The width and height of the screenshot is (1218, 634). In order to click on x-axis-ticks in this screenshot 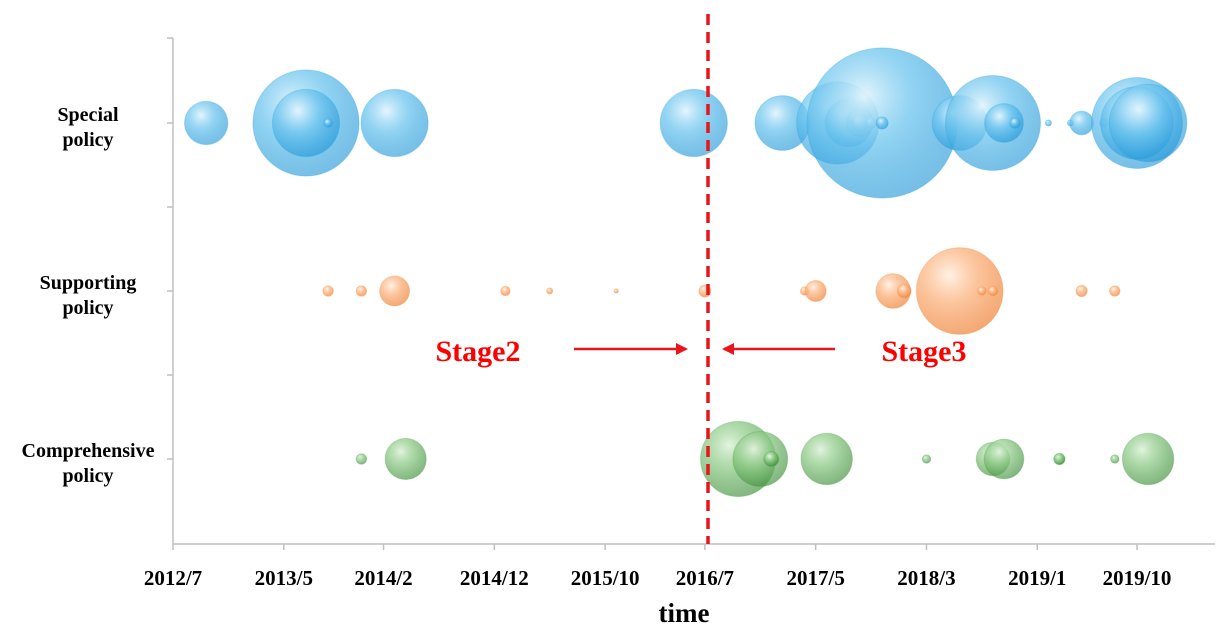, I will do `click(655, 547)`.